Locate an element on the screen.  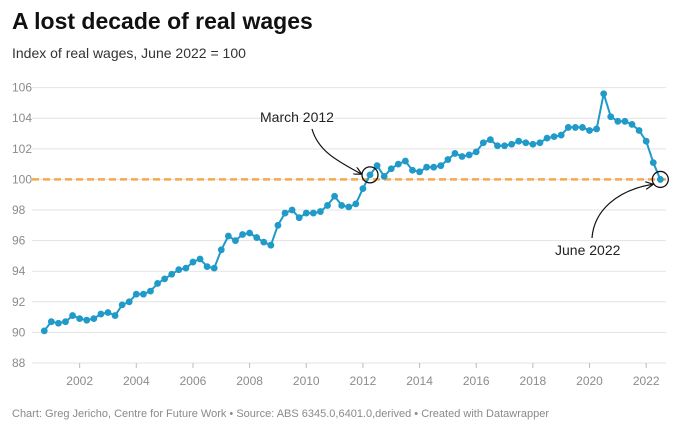
x-tick-label: 2002 is located at coordinates (79, 381).